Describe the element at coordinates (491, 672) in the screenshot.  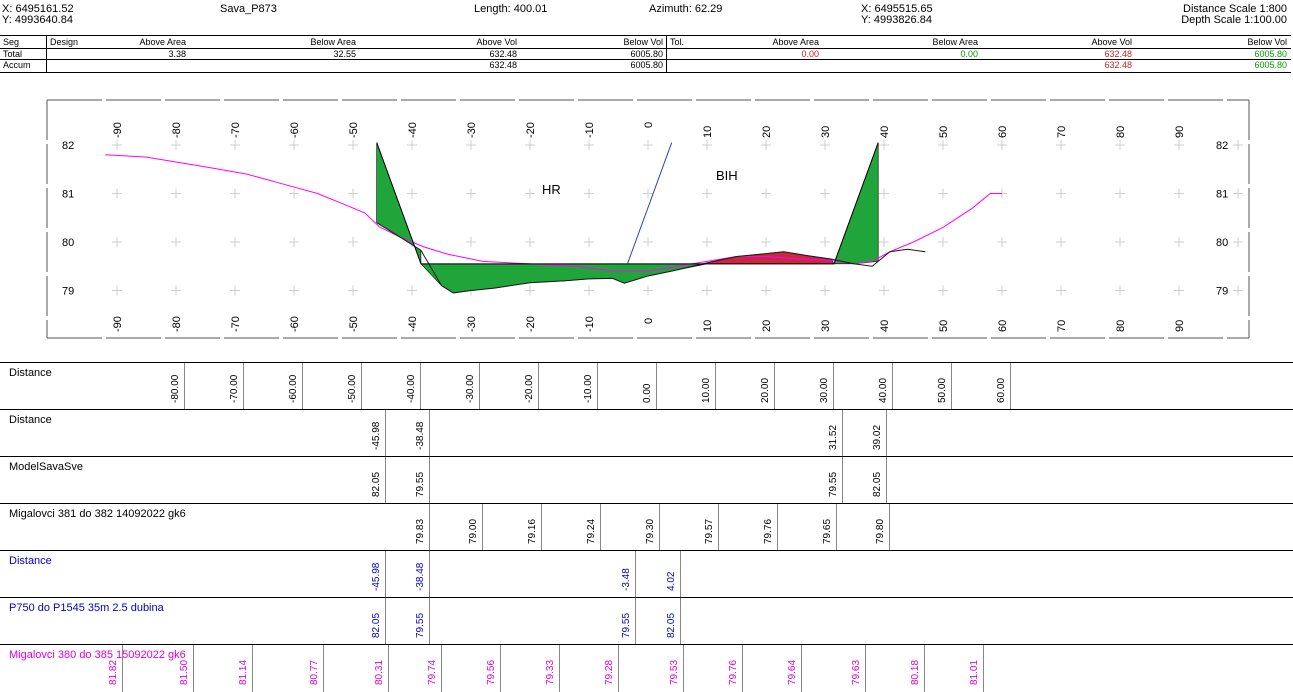
I see `band-value: 79.56` at that location.